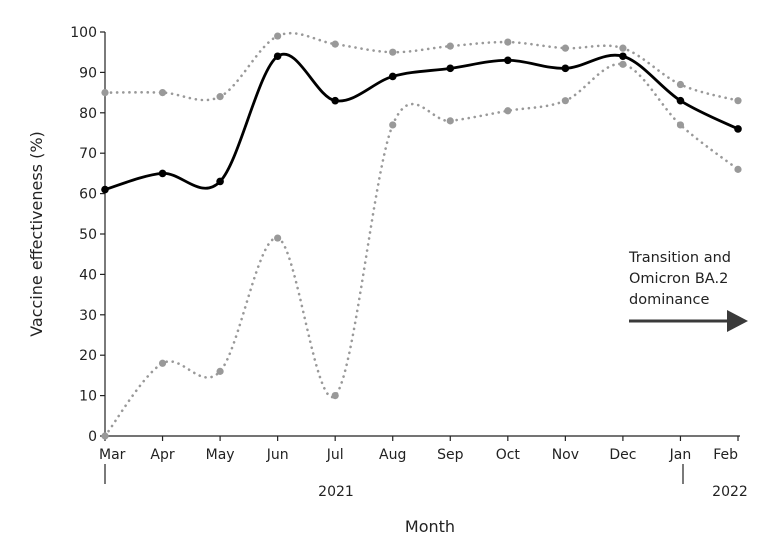 The height and width of the screenshot is (554, 773). What do you see at coordinates (36, 234) in the screenshot?
I see `y-axis-label: Vaccine effectiveness (%)` at bounding box center [36, 234].